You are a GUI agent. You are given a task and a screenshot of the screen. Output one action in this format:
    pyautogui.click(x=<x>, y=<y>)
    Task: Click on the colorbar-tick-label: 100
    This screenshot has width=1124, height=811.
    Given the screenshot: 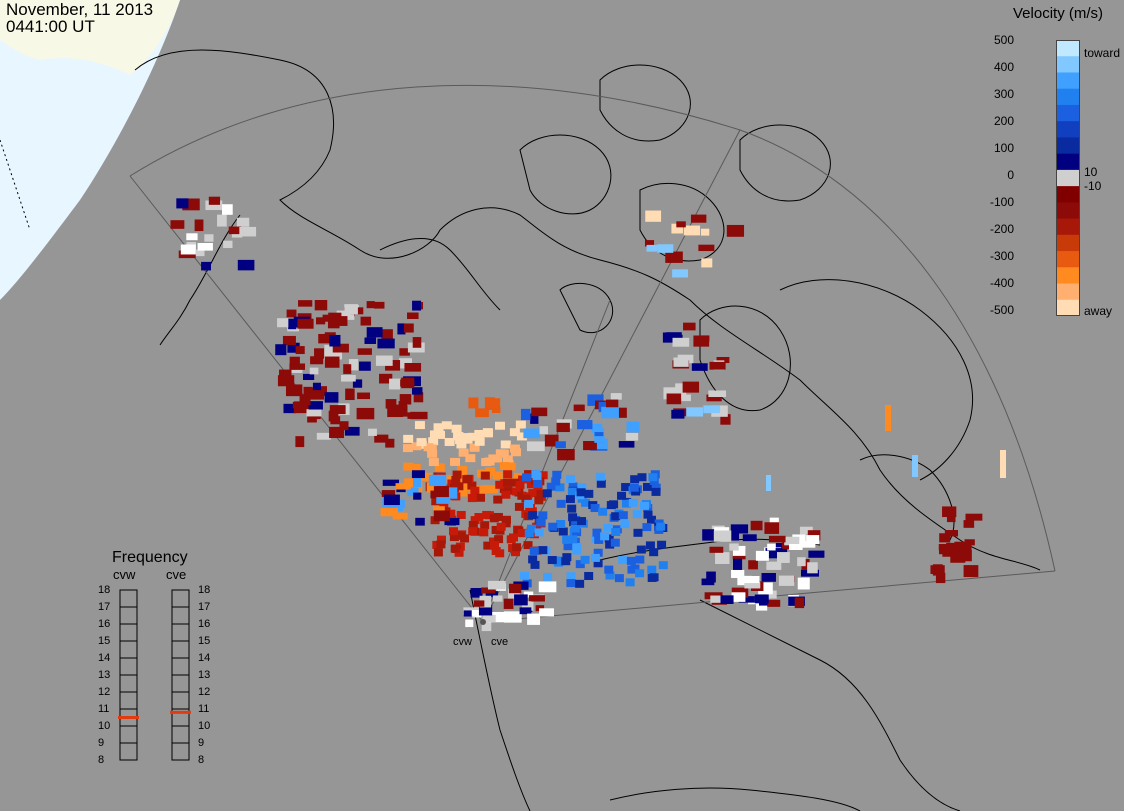 What is the action you would take?
    pyautogui.click(x=1003, y=148)
    